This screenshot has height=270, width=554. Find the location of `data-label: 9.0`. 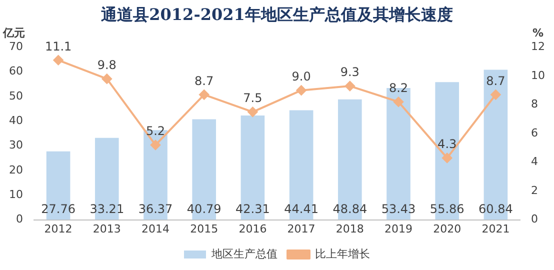

data-label: 9.0 is located at coordinates (301, 76).